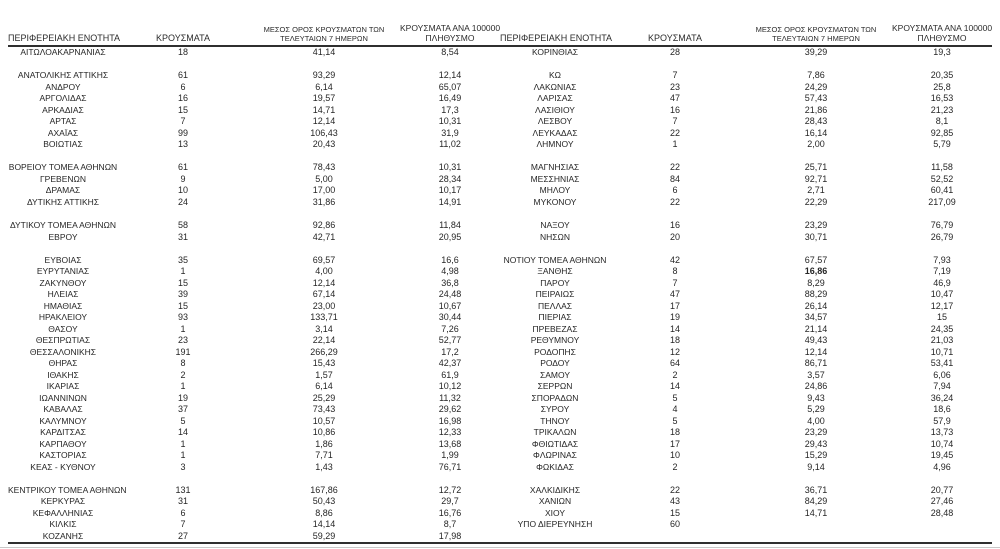 The width and height of the screenshot is (1000, 549). I want to click on per100k-cell: 21,03, so click(942, 340).